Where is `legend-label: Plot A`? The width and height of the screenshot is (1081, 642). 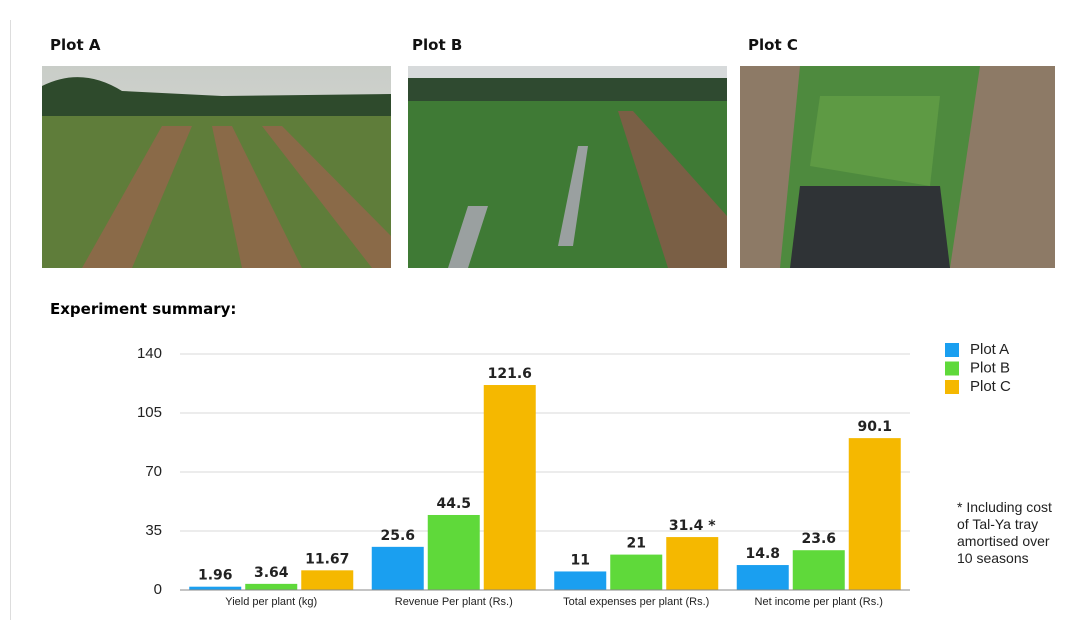
legend-label: Plot A is located at coordinates (989, 349).